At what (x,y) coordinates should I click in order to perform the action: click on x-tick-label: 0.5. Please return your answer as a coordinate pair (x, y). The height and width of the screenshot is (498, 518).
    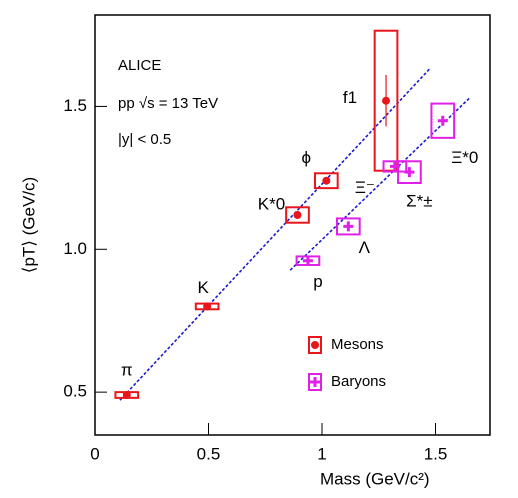
    Looking at the image, I should click on (209, 453).